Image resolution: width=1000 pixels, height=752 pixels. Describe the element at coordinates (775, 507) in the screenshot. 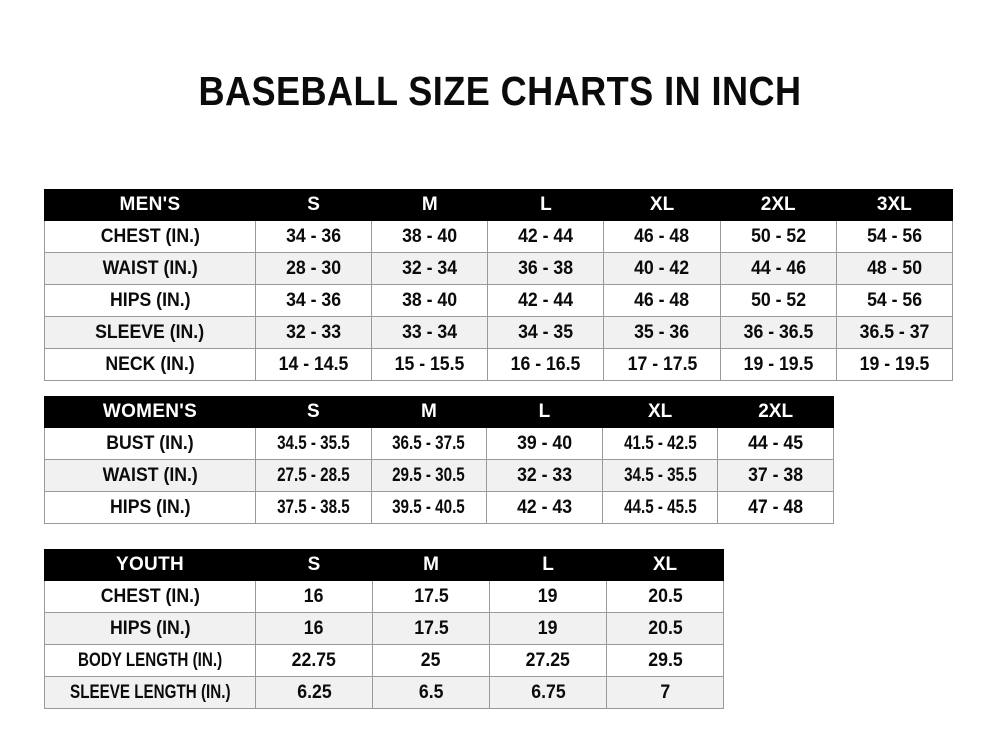

I see `measurement-value: 47 - 48` at that location.